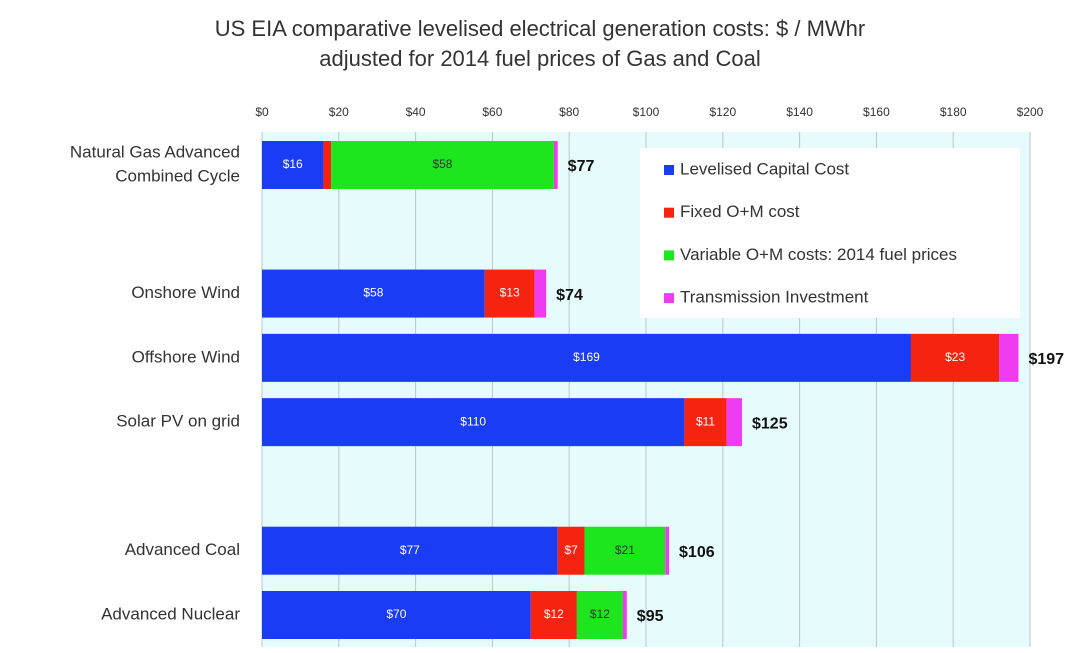 This screenshot has width=1071, height=653. What do you see at coordinates (650, 616) in the screenshot?
I see `total-label: $95` at bounding box center [650, 616].